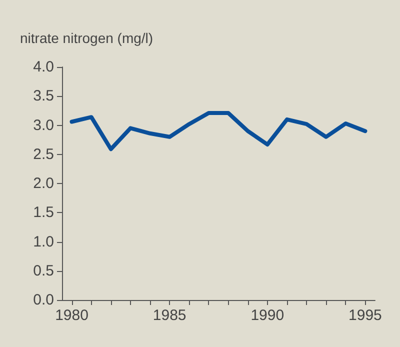  I want to click on x-tick-label: 1980, so click(71, 315).